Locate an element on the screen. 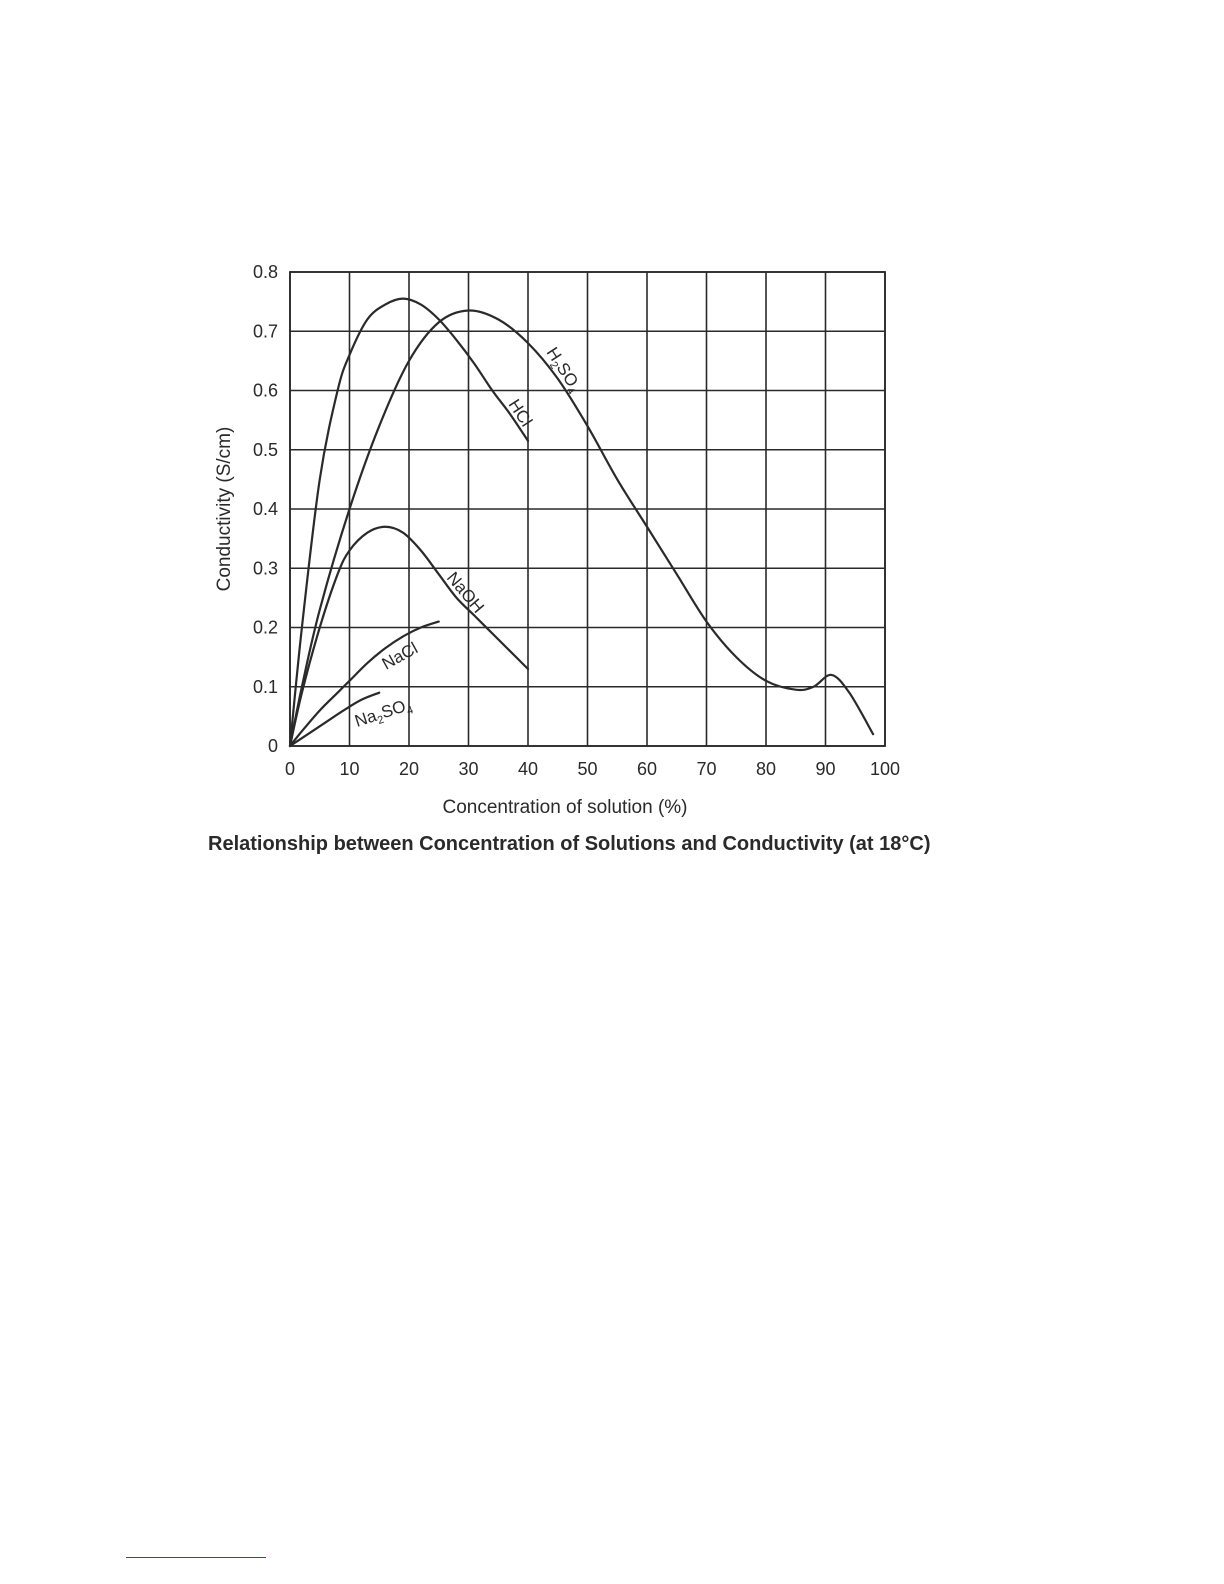 The width and height of the screenshot is (1224, 1584). y-tick-label: 0.4 is located at coordinates (265, 509).